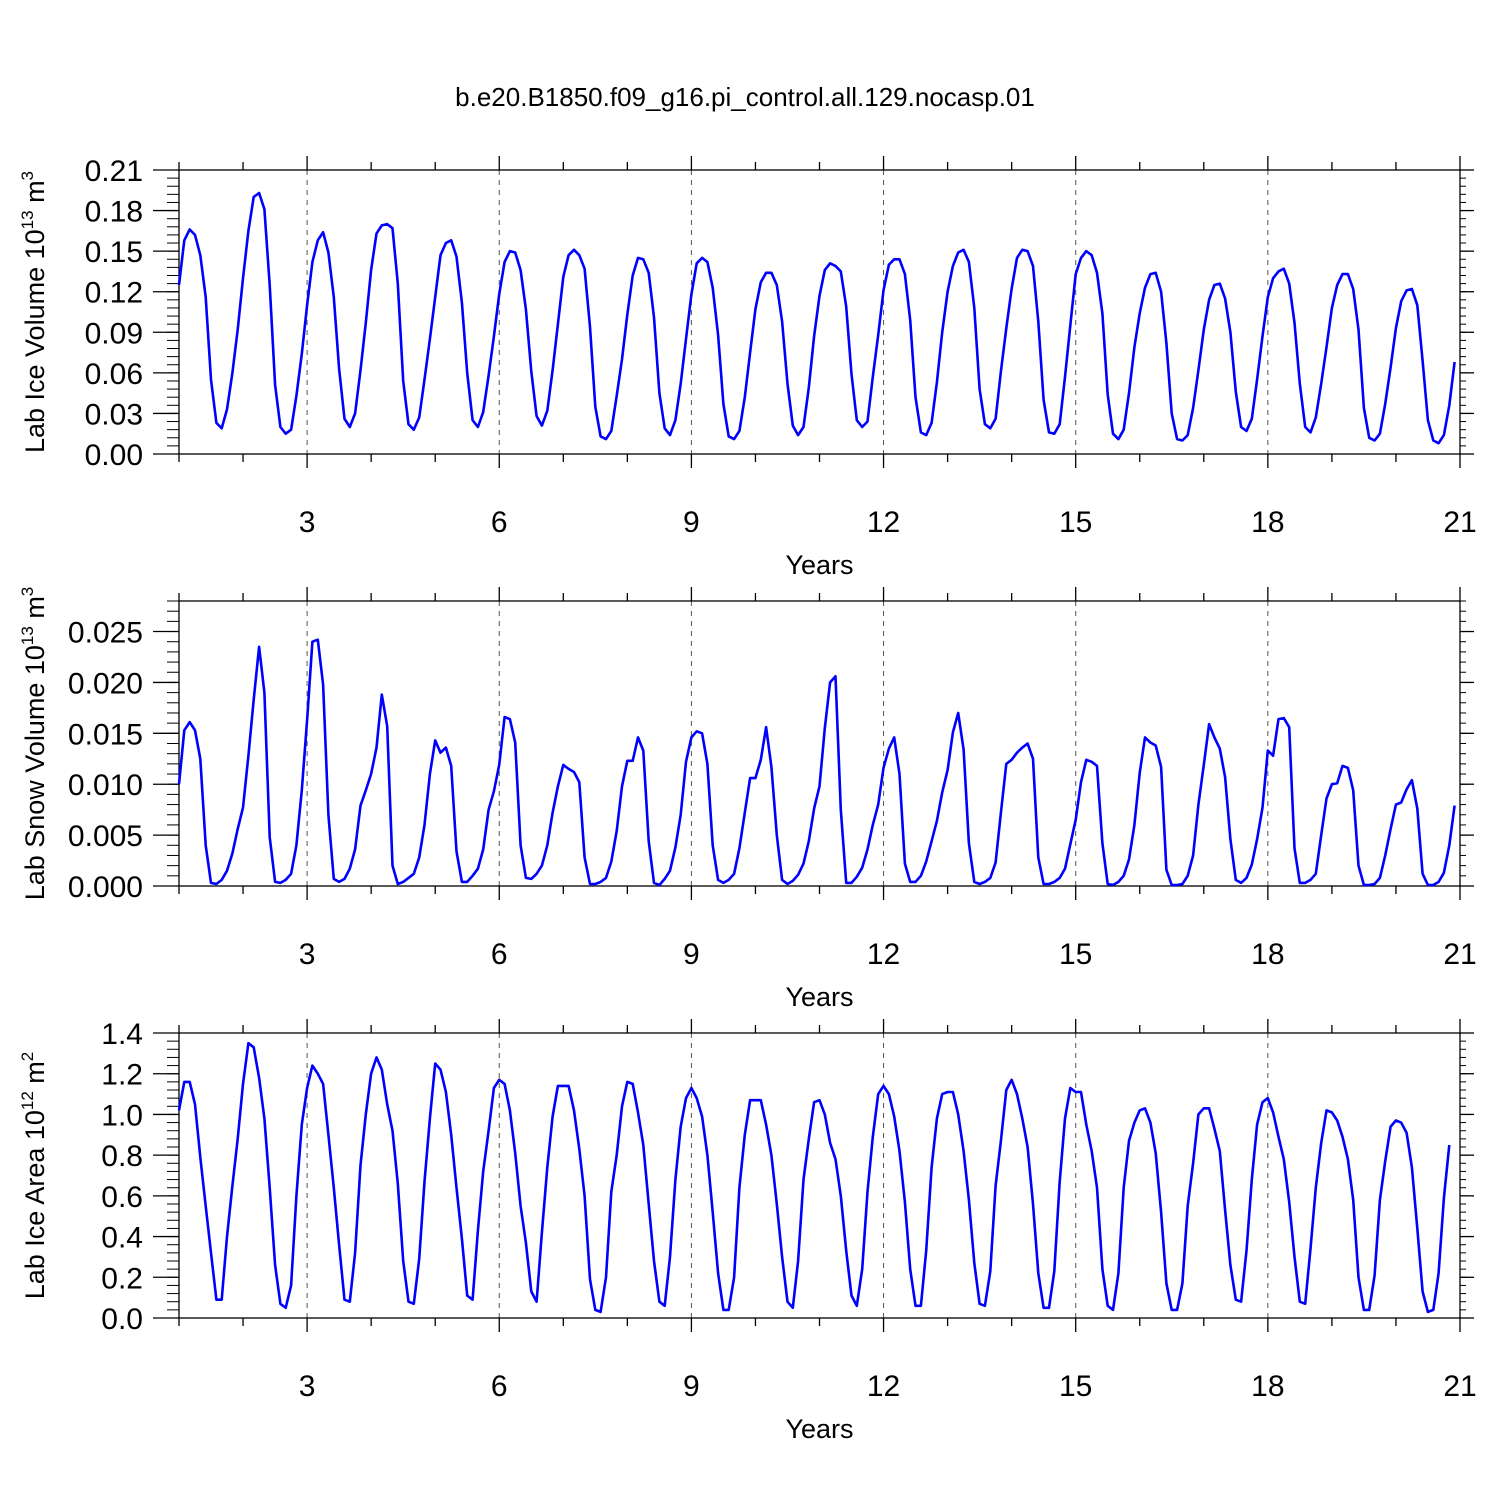 Image resolution: width=1500 pixels, height=1500 pixels. I want to click on y-axis-title: Lab Snow Volume 1013 m3, so click(34, 744).